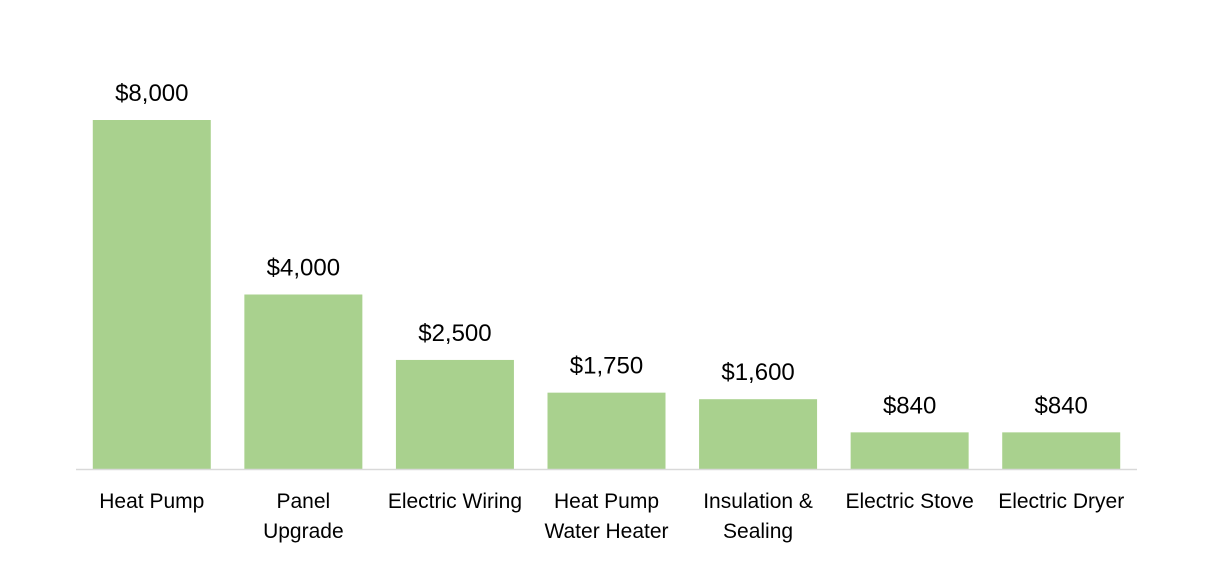 Image resolution: width=1213 pixels, height=565 pixels. What do you see at coordinates (303, 501) in the screenshot?
I see `category-label-line: Panel` at bounding box center [303, 501].